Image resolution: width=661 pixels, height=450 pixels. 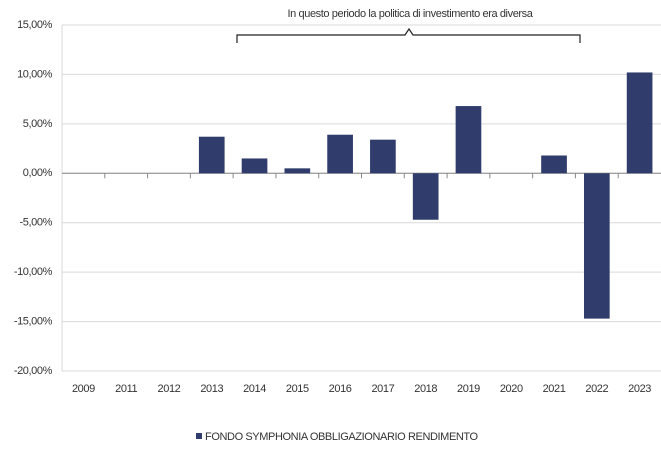 What do you see at coordinates (35, 74) in the screenshot?
I see `y-tick-label: 10,00%` at bounding box center [35, 74].